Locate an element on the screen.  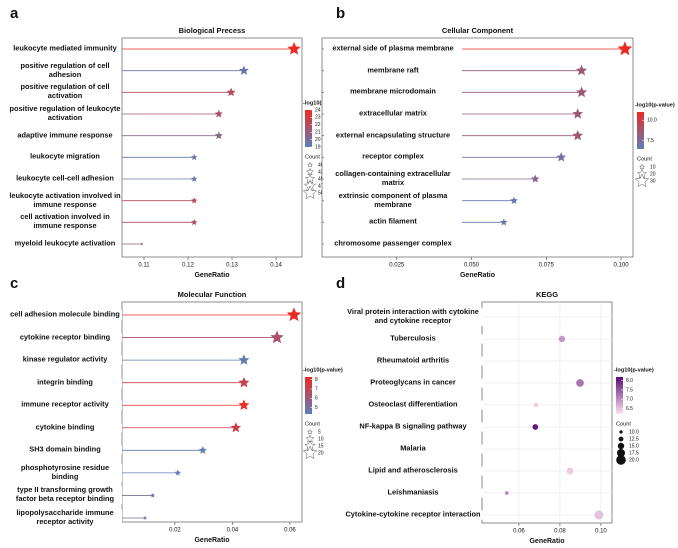
category-label: Leishmaniasis is located at coordinates (413, 493).